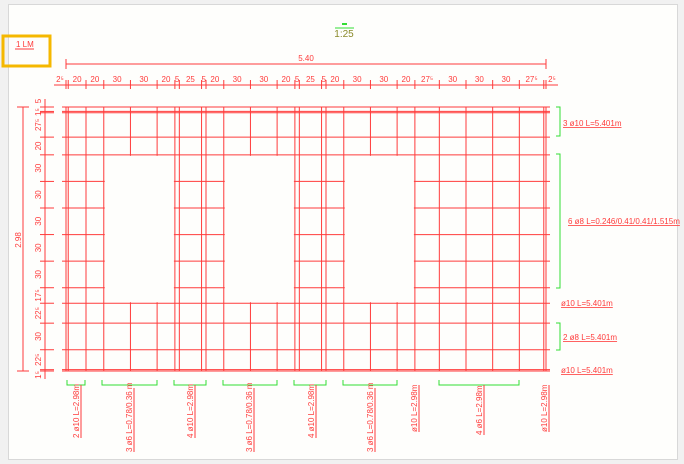 The image size is (684, 464). Describe the element at coordinates (26, 51) in the screenshot. I see `selection-box` at that location.